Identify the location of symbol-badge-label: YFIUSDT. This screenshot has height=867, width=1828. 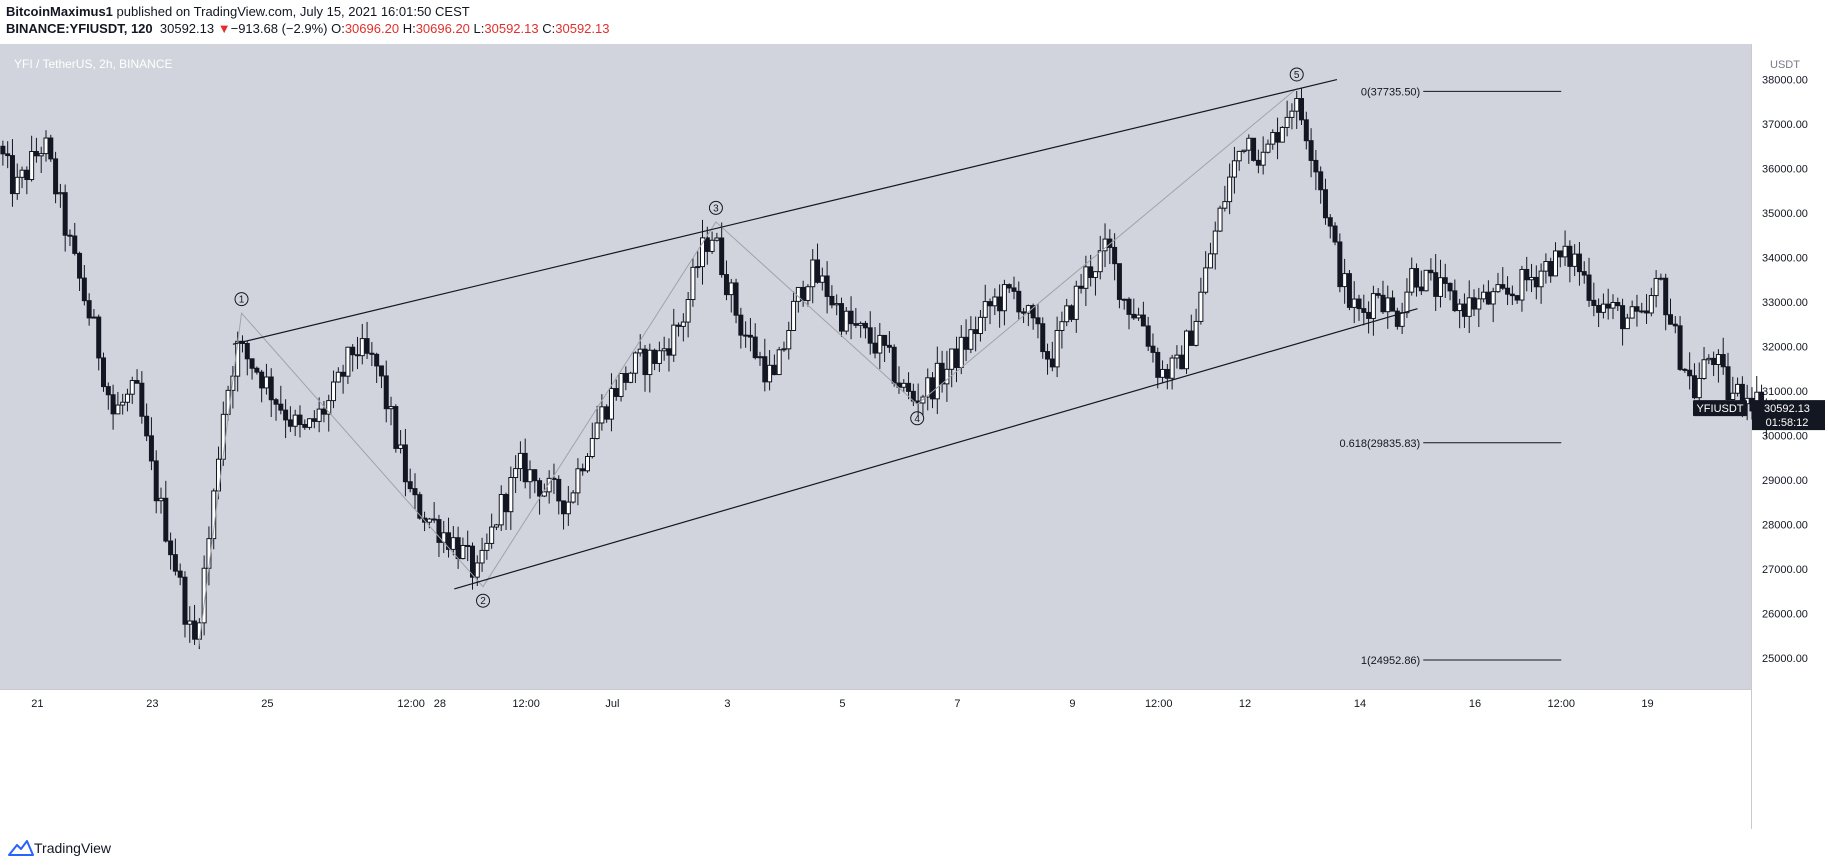
(1719, 409).